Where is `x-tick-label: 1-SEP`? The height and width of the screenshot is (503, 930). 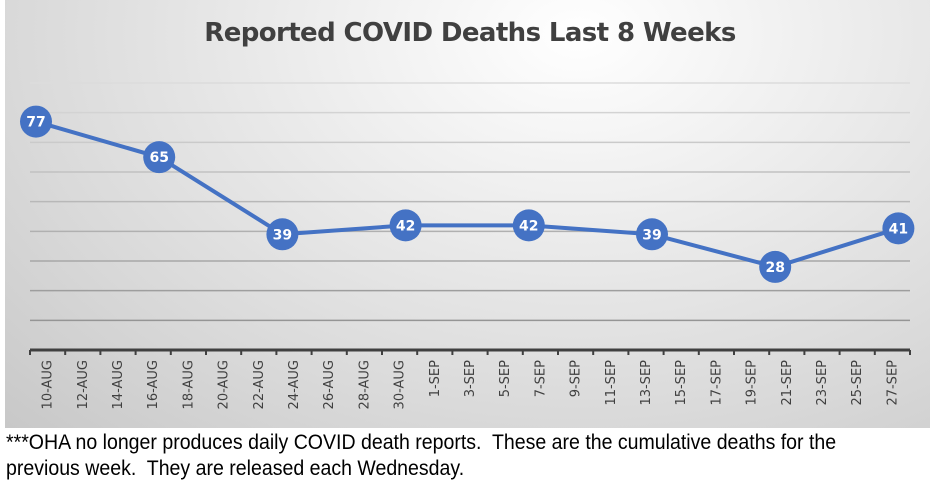
x-tick-label: 1-SEP is located at coordinates (435, 378).